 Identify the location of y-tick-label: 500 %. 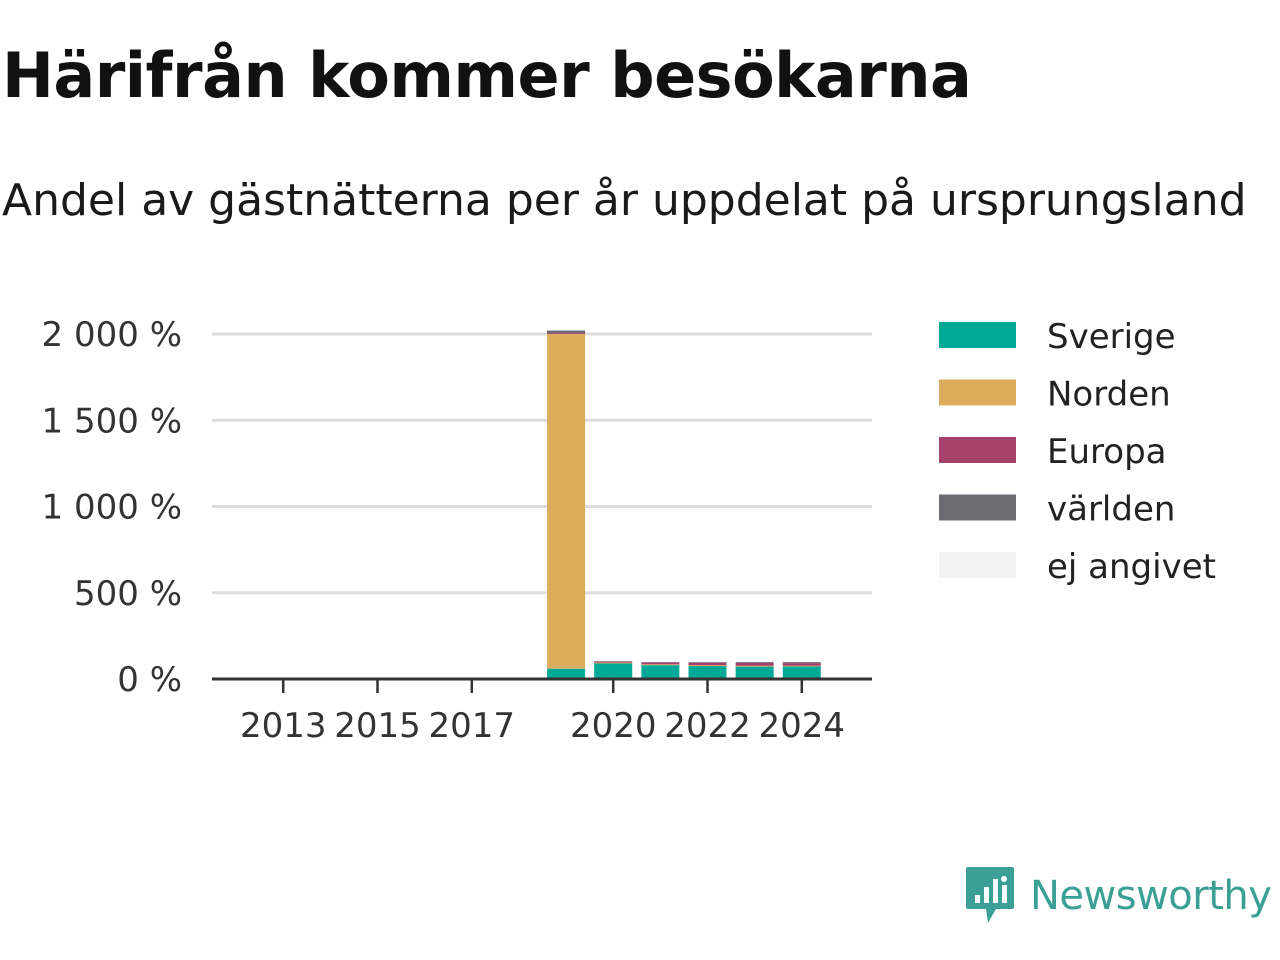
(128, 594).